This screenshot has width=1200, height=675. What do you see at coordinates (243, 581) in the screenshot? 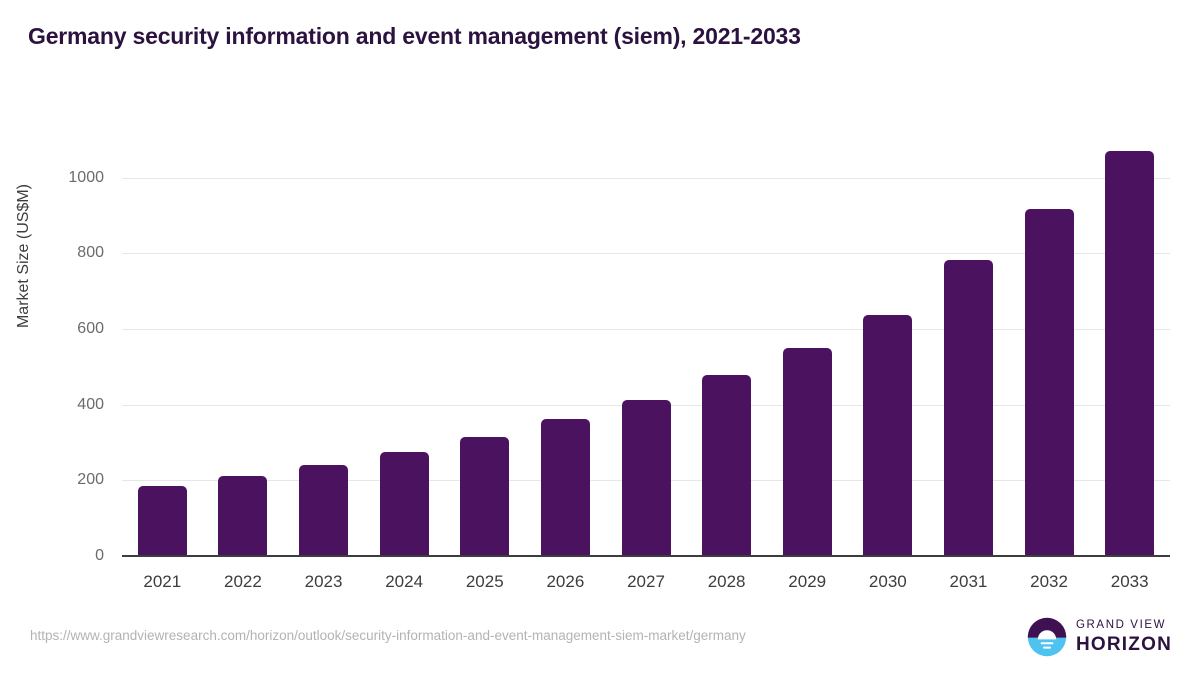
I see `x-tick-label-2022: 2022` at bounding box center [243, 581].